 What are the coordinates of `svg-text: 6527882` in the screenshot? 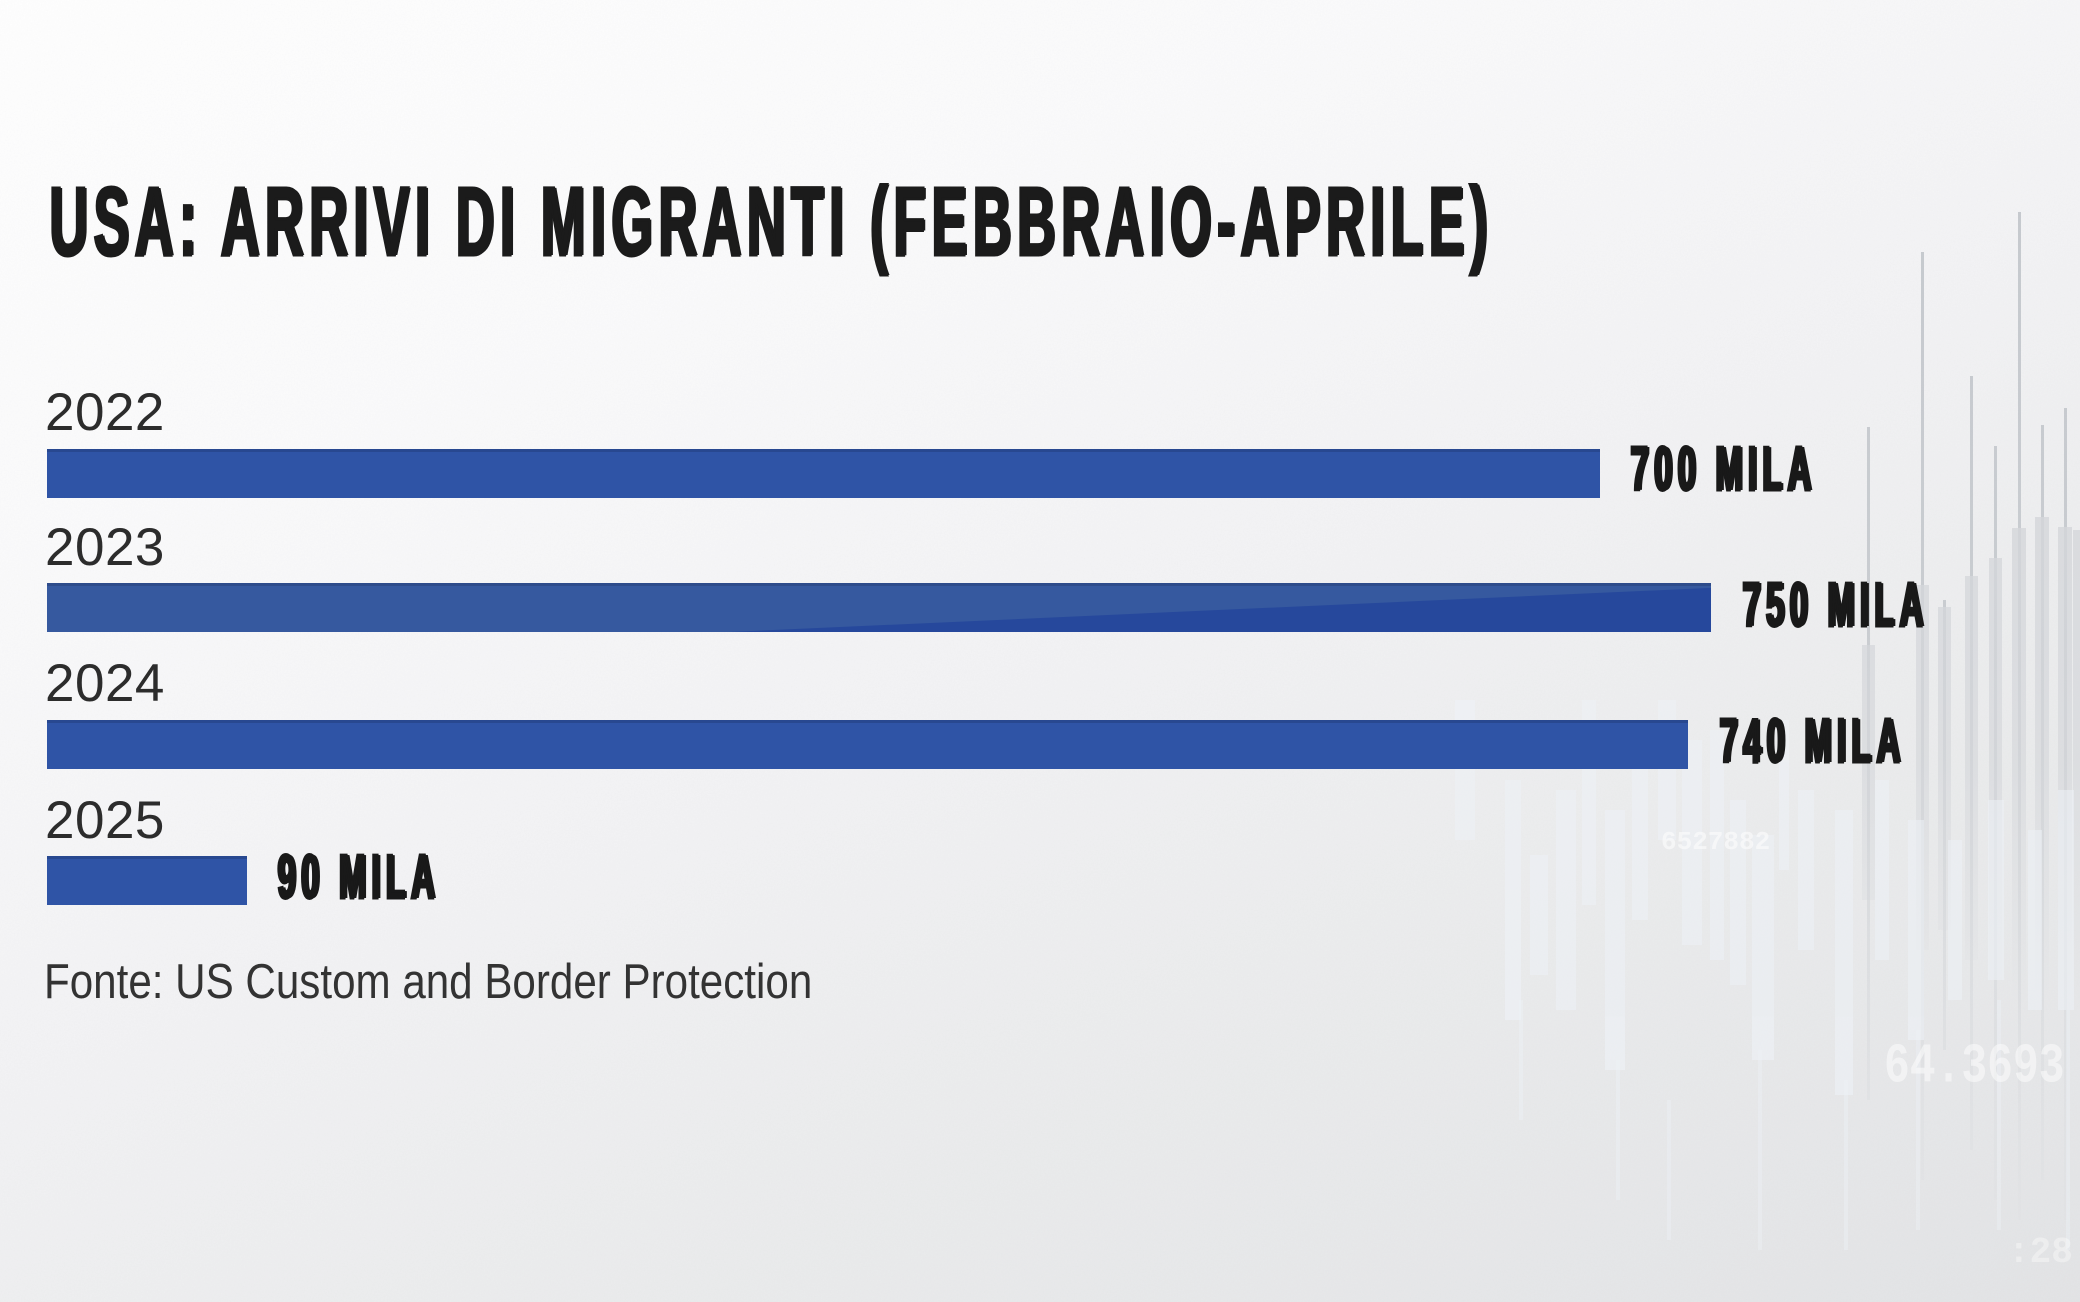 It's located at (1715, 842).